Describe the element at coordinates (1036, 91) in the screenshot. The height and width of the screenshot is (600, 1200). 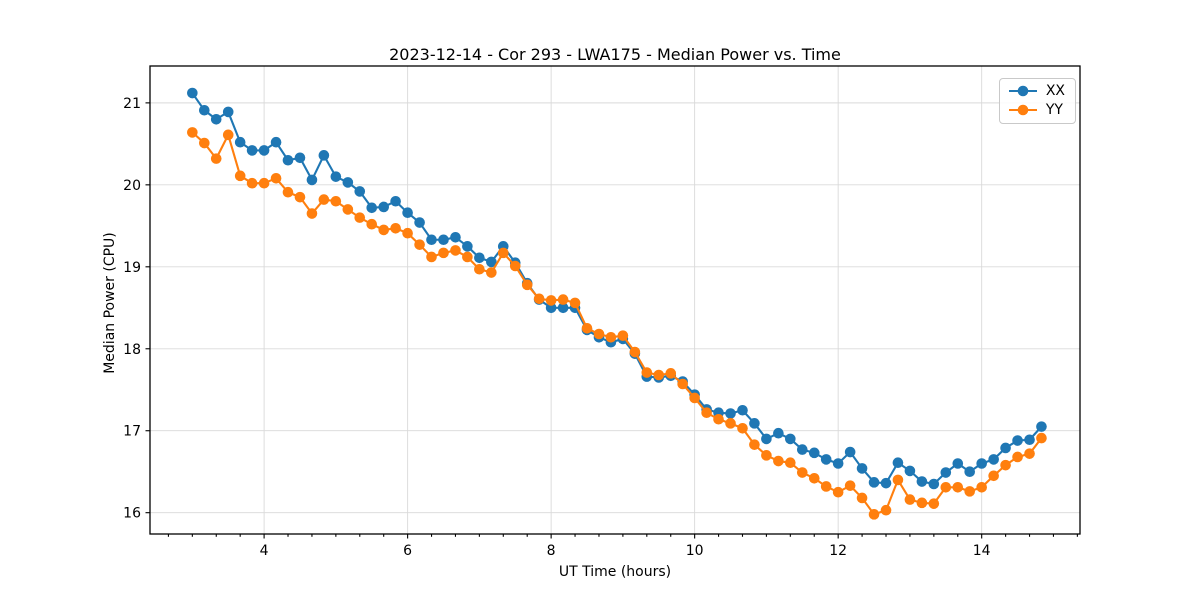
I see `legend-item-xx: XX` at that location.